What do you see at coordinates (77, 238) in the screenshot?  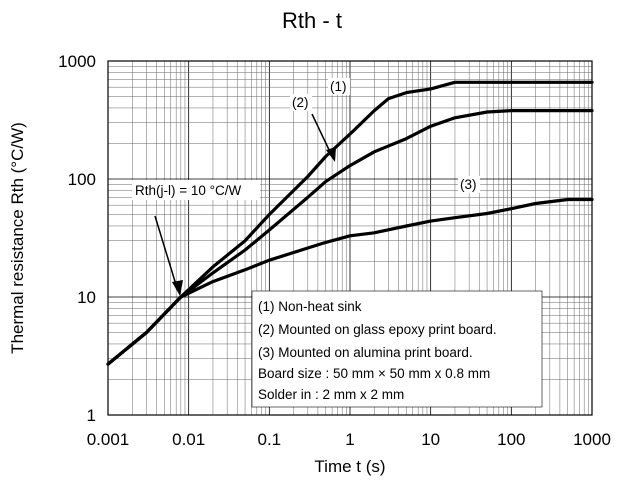 I see `y-tick-labels: 1 10 100 1000` at bounding box center [77, 238].